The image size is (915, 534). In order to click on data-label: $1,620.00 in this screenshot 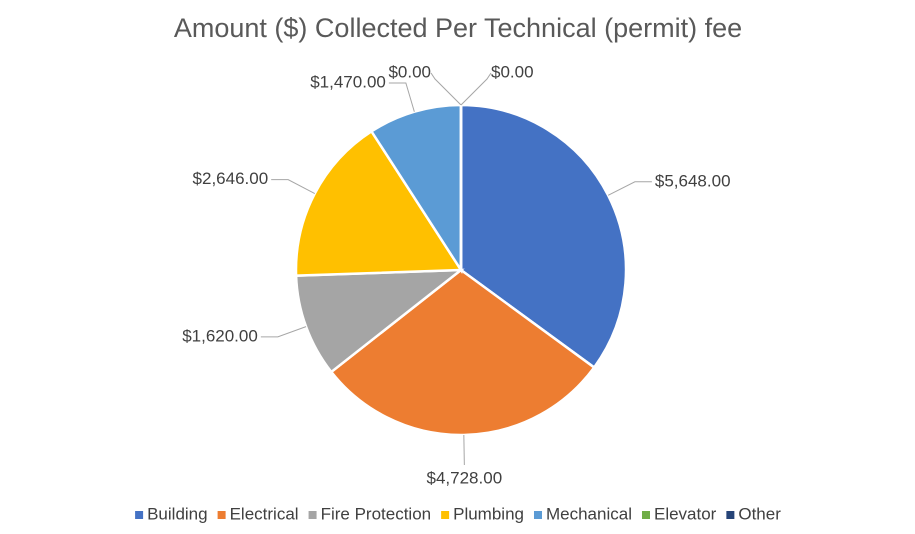, I will do `click(220, 335)`.